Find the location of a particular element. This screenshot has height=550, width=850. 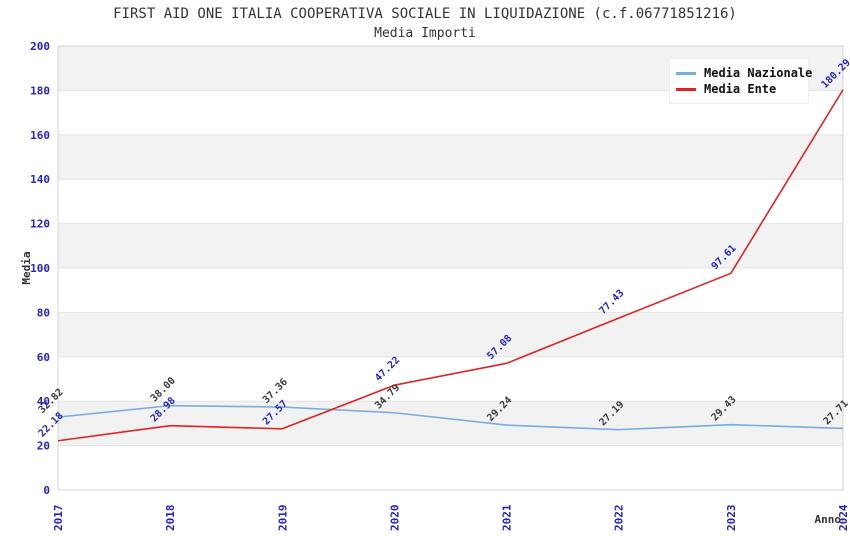

y-tick-label: 100 is located at coordinates (40, 268).